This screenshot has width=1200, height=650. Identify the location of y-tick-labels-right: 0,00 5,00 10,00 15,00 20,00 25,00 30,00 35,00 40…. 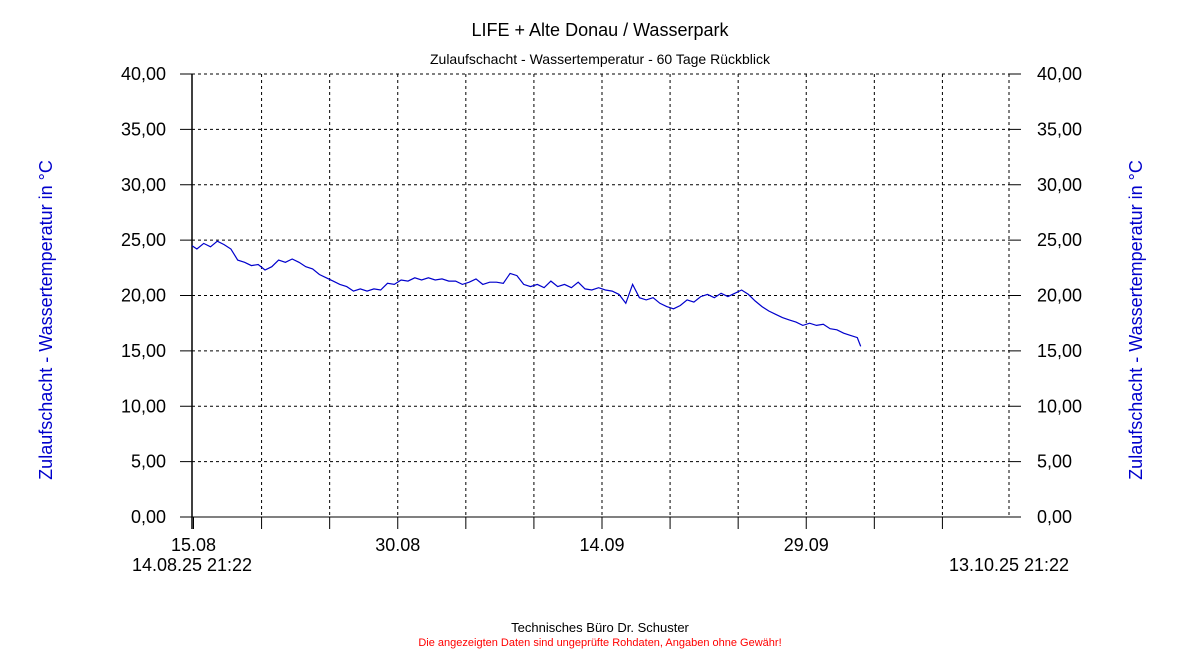
(1059, 295).